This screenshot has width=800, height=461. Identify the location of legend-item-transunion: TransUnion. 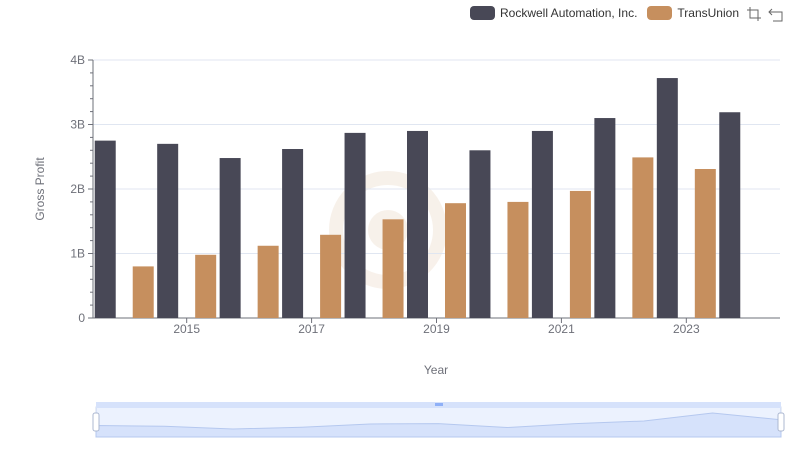
(693, 13).